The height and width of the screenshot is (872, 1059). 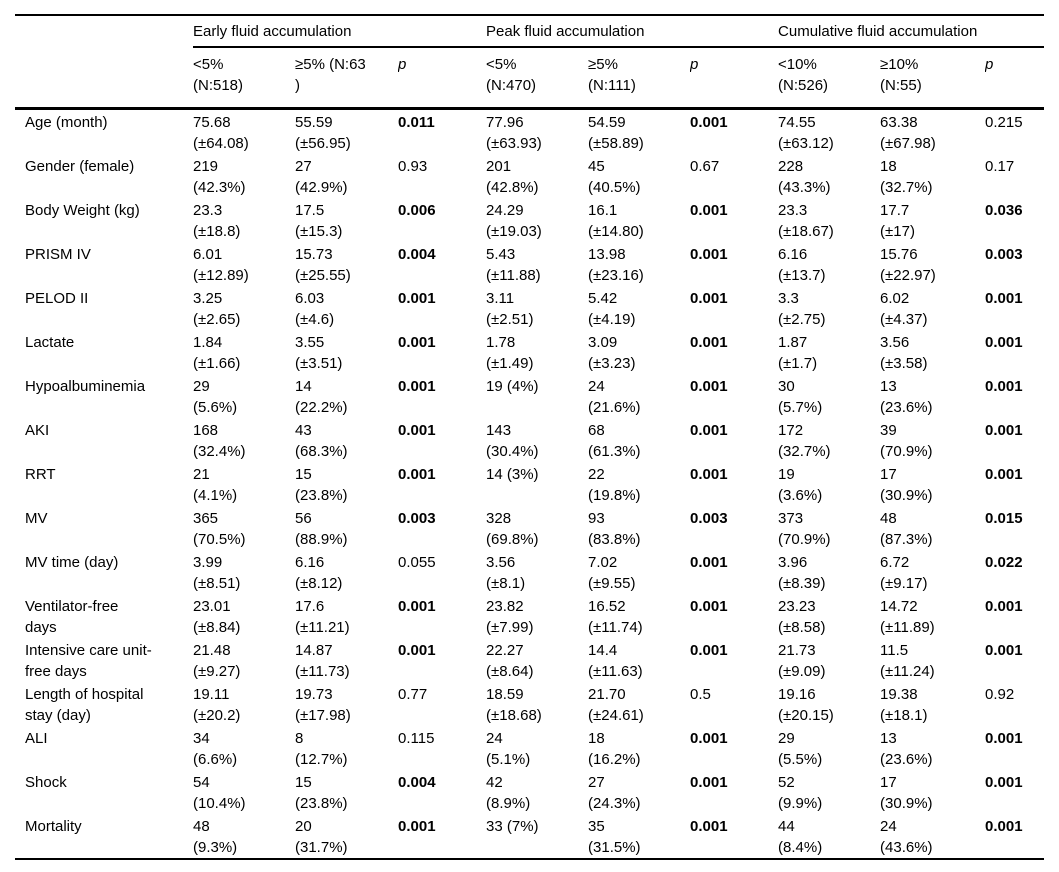 What do you see at coordinates (800, 749) in the screenshot?
I see `table-cell: 29 (5.5%)` at bounding box center [800, 749].